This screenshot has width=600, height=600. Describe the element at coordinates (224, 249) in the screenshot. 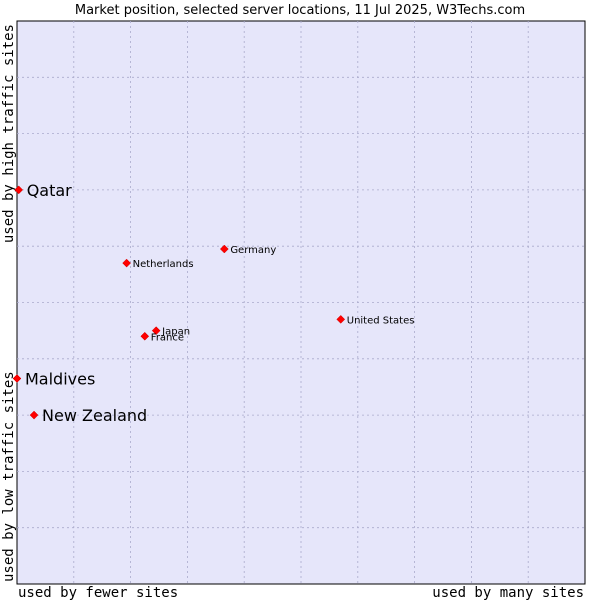

I see `point-marker-germany` at that location.